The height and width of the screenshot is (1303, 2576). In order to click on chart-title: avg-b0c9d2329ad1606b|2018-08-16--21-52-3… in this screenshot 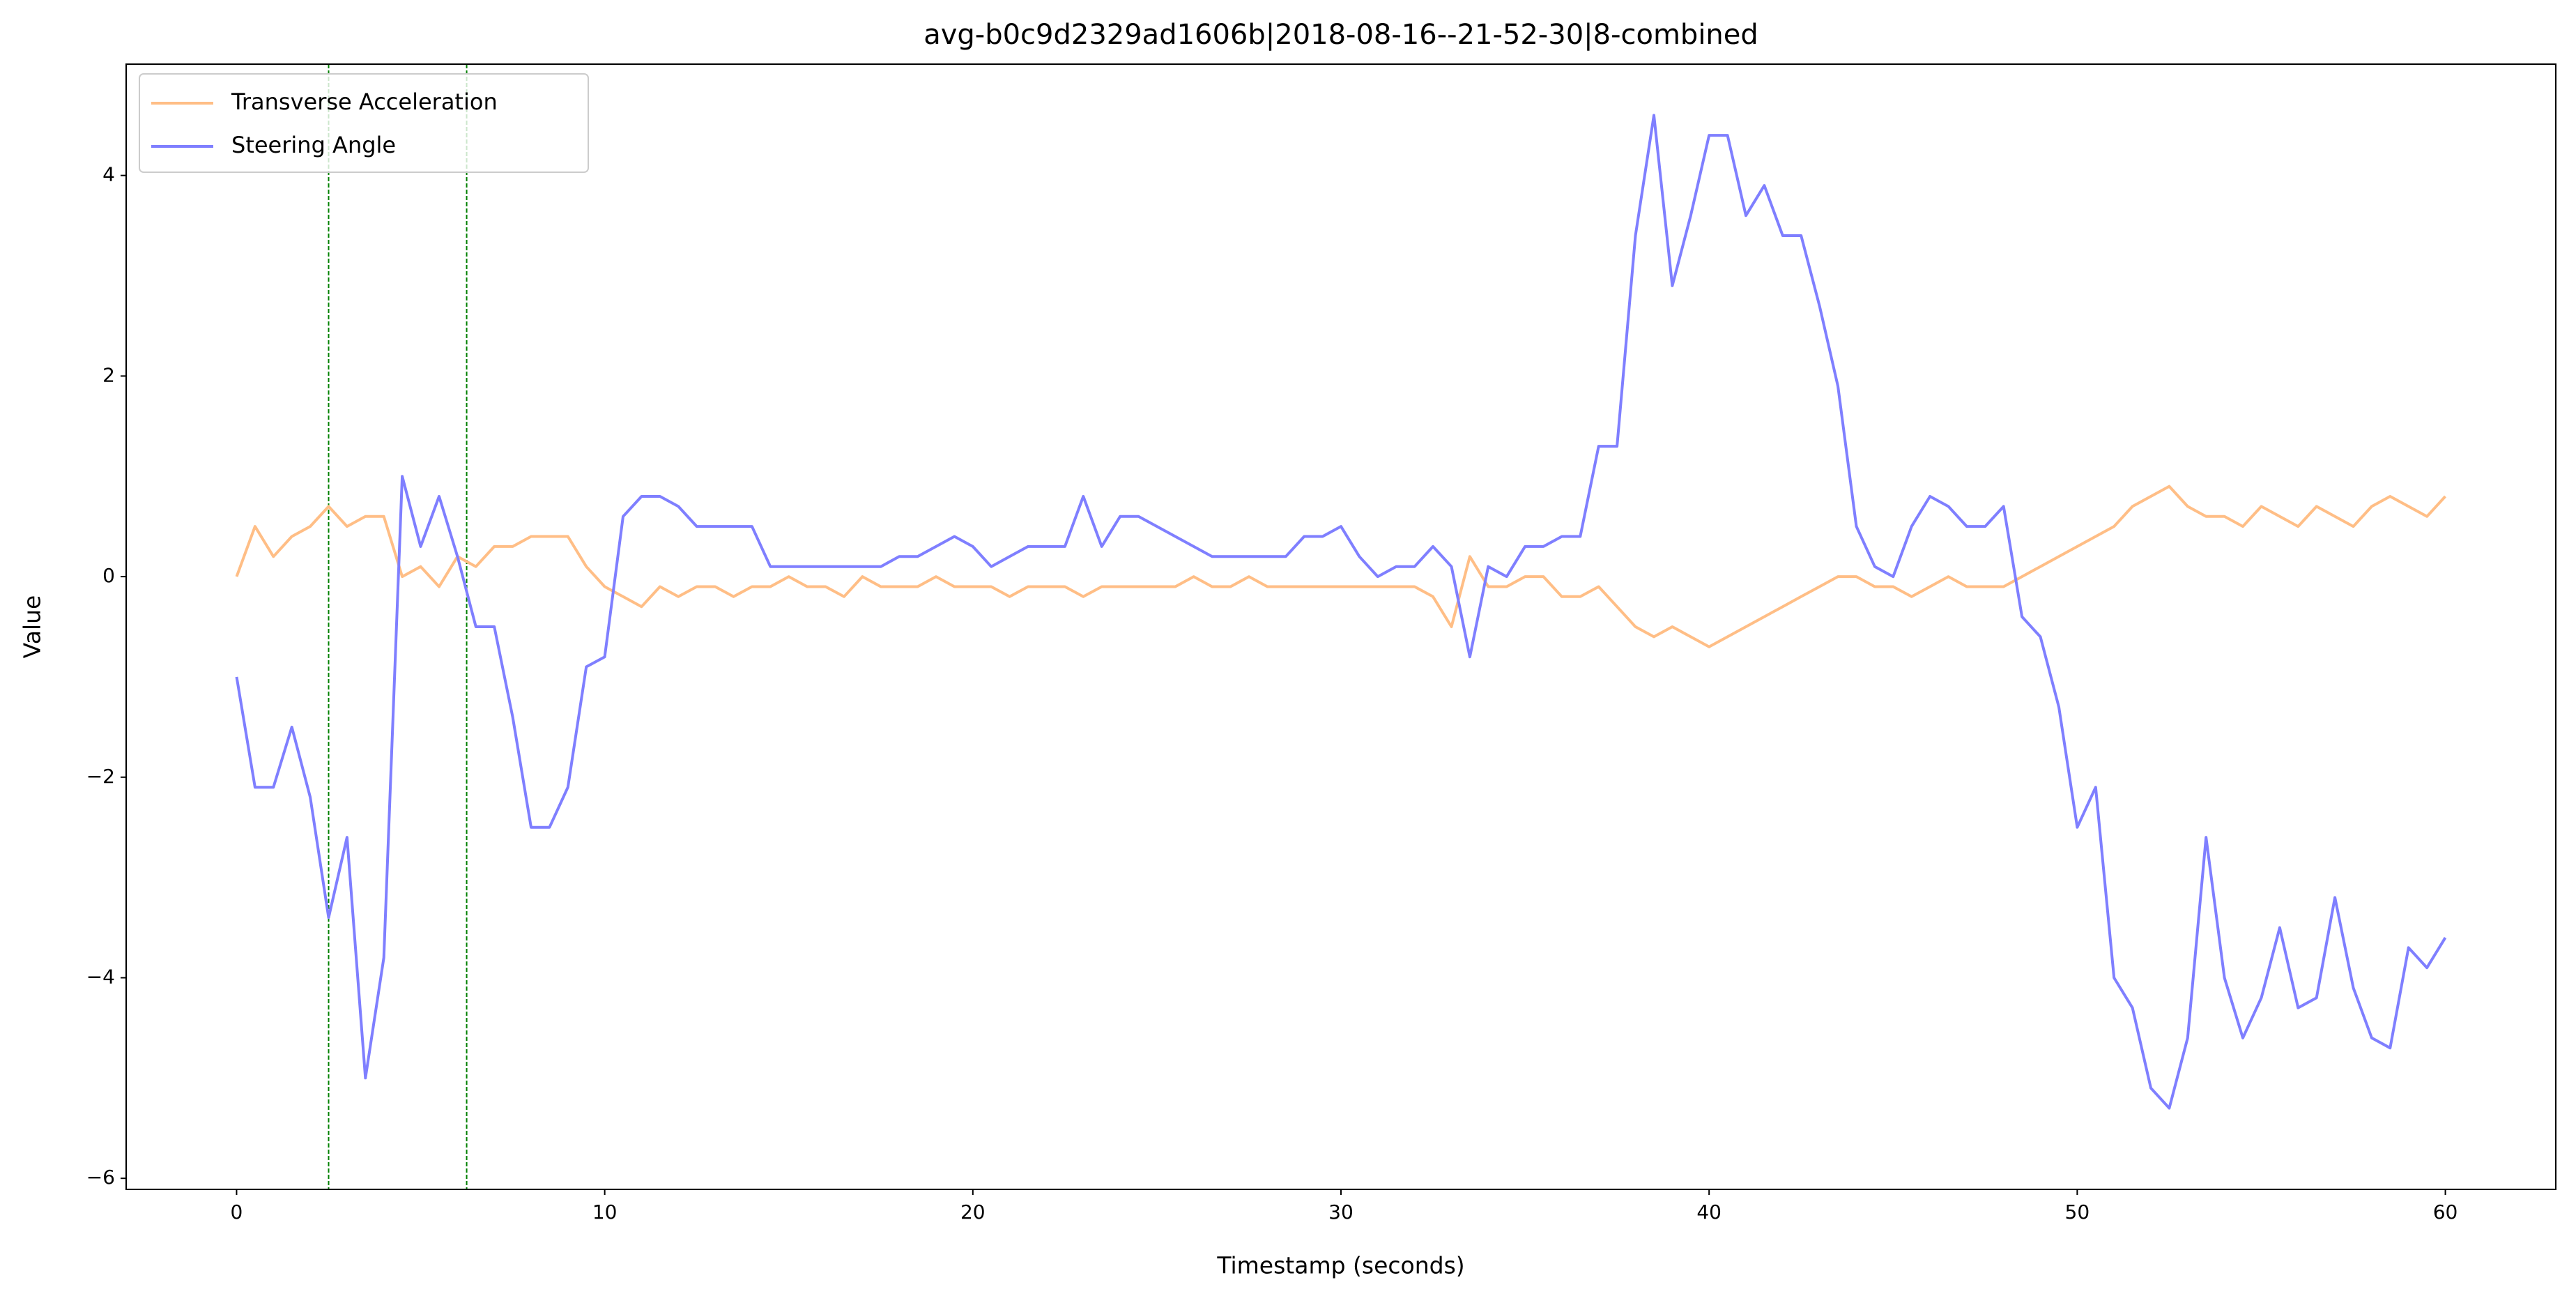, I will do `click(1340, 35)`.